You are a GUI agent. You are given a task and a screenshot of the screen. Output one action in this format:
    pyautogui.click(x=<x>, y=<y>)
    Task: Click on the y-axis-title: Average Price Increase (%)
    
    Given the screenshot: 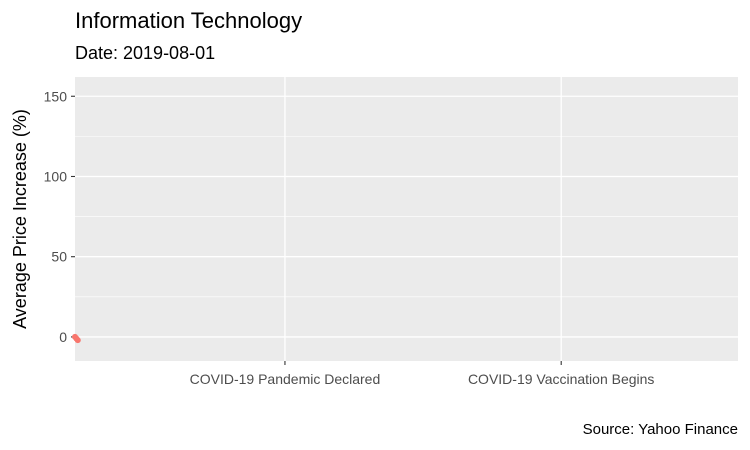 What is the action you would take?
    pyautogui.click(x=20, y=219)
    